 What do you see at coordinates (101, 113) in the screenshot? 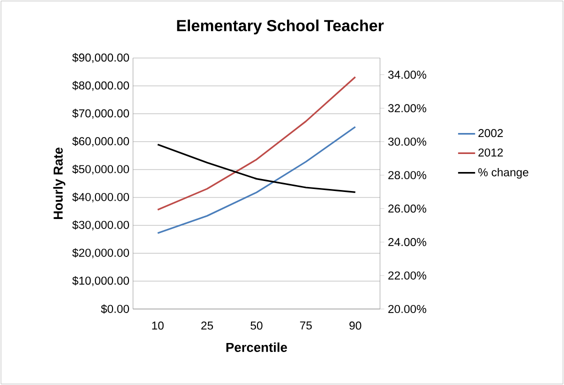
I see `y-tick-label: $70,000.00` at bounding box center [101, 113].